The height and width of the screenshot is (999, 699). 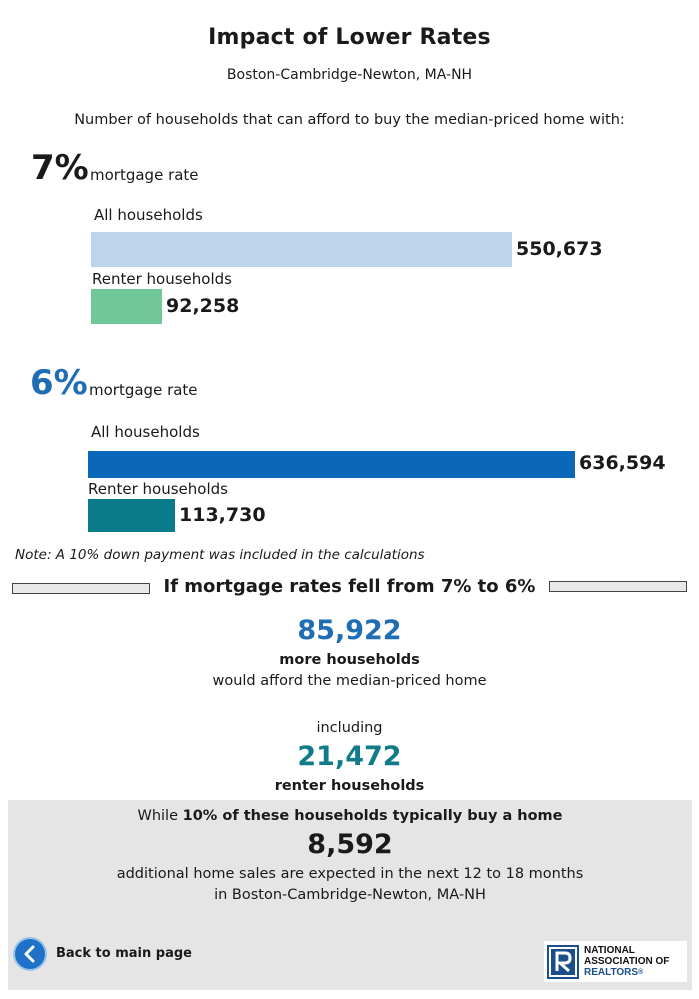 I want to click on back-link: Back to main page, so click(x=124, y=953).